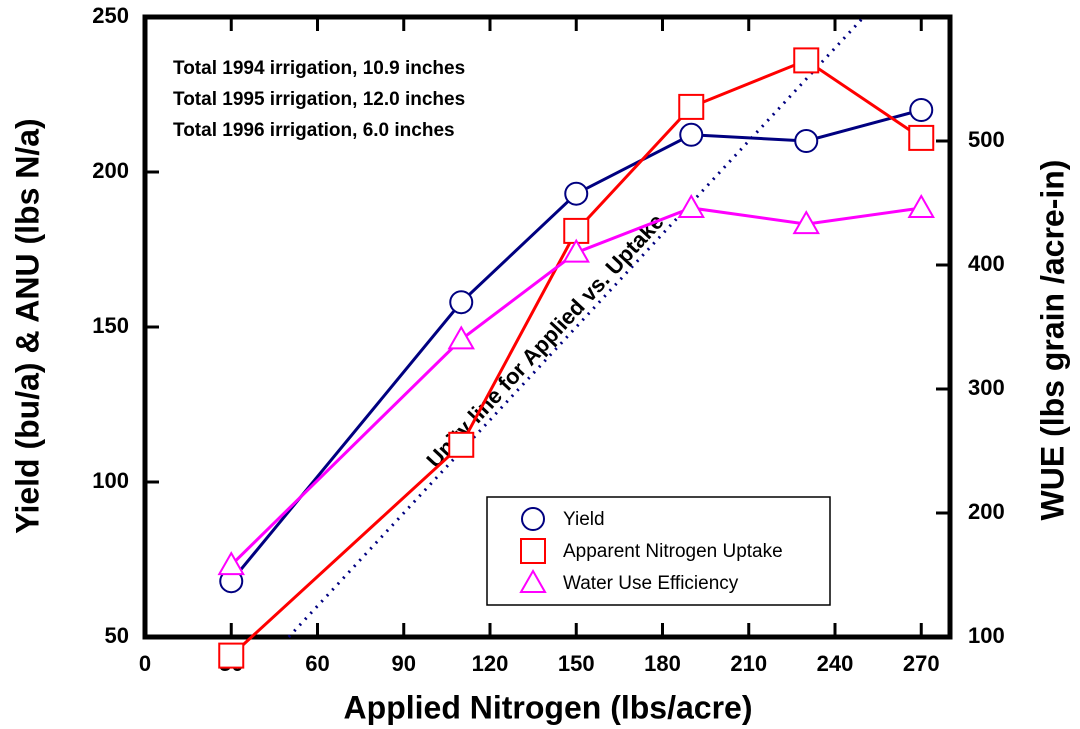 Image resolution: width=1080 pixels, height=729 pixels. Describe the element at coordinates (986, 387) in the screenshot. I see `y2-tick-label: 300` at that location.